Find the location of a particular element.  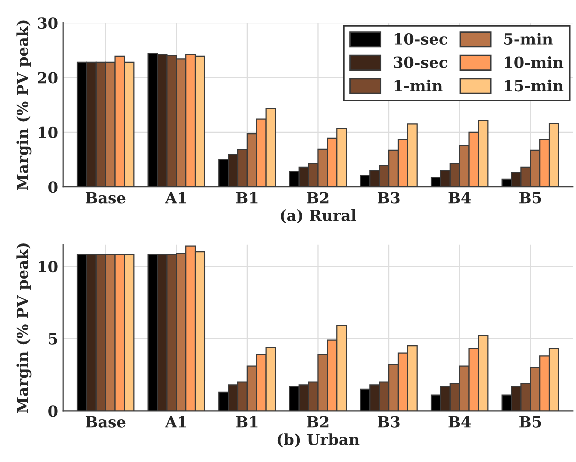

legend-label: 30-sec is located at coordinates (421, 62).